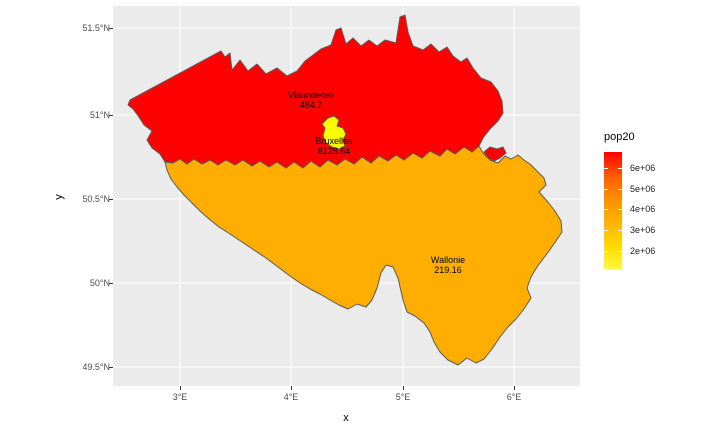 The width and height of the screenshot is (723, 436). What do you see at coordinates (613, 210) in the screenshot?
I see `legend-colorbar` at bounding box center [613, 210].